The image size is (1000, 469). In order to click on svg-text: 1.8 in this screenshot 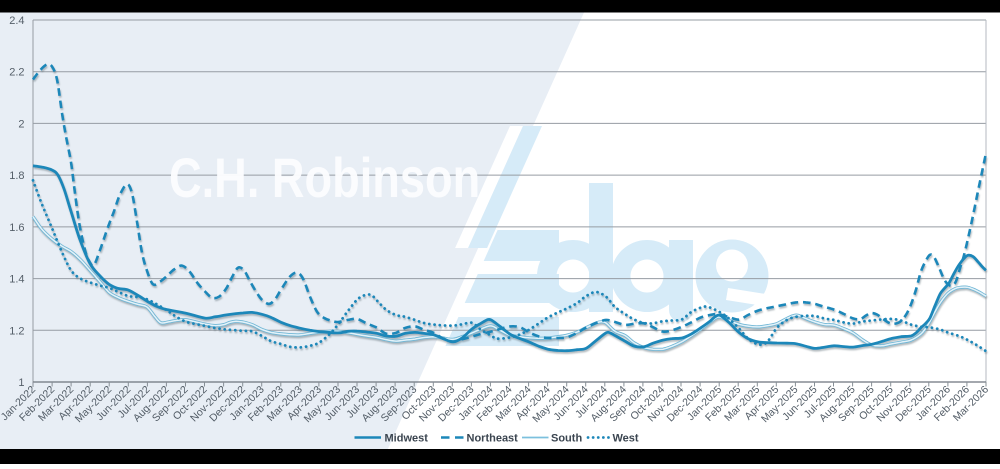, I will do `click(16, 176)`.